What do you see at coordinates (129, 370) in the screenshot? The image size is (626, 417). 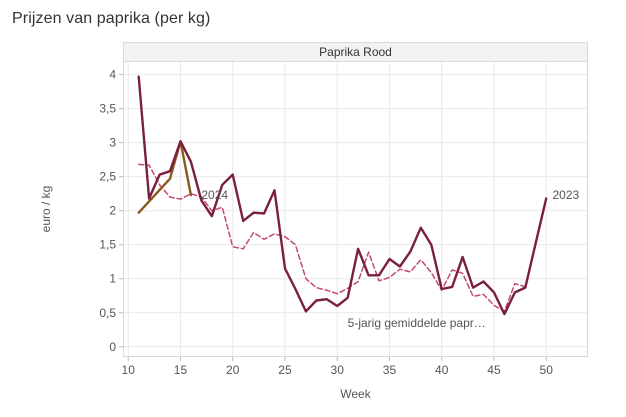 I see `x-tick-label: 10` at bounding box center [129, 370].